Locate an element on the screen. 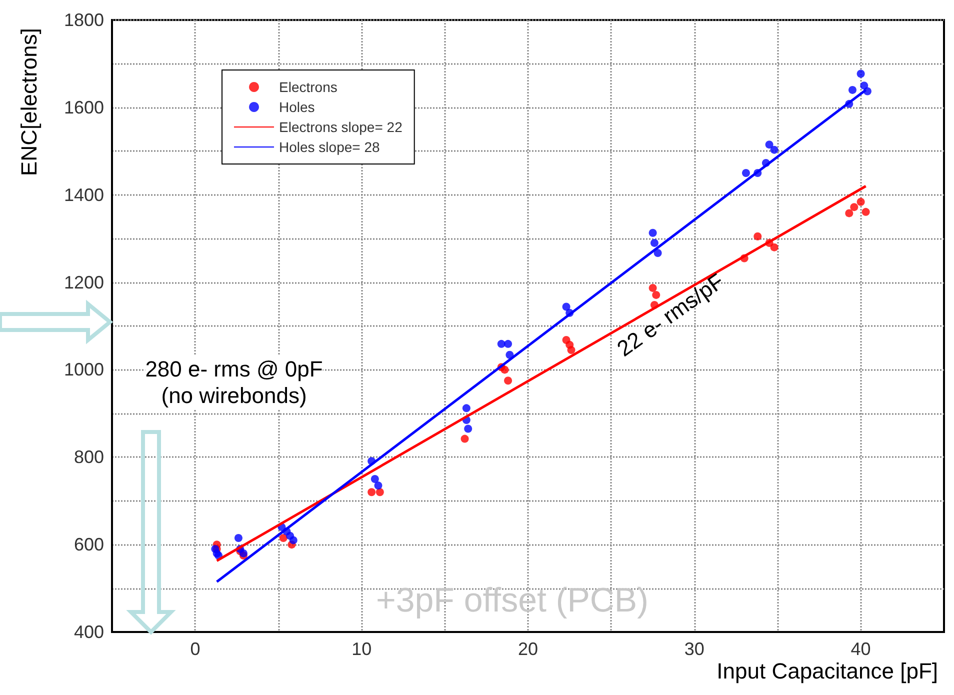  x-tick-label: 10 is located at coordinates (362, 649).